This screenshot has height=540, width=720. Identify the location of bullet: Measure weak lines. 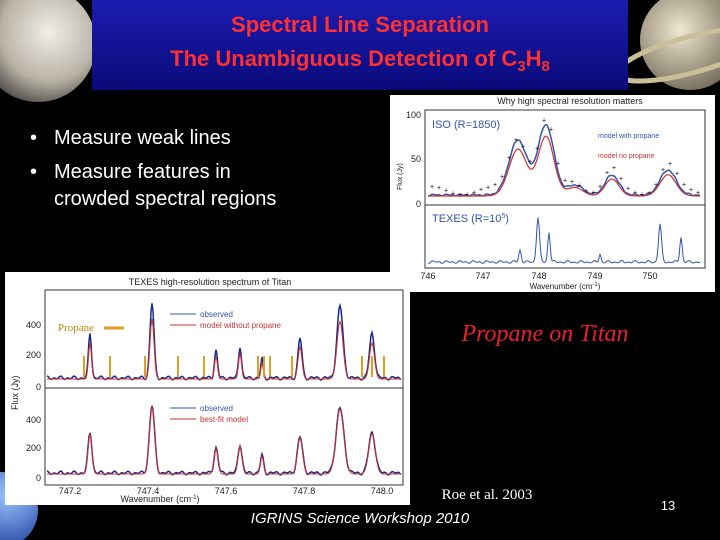
(142, 138).